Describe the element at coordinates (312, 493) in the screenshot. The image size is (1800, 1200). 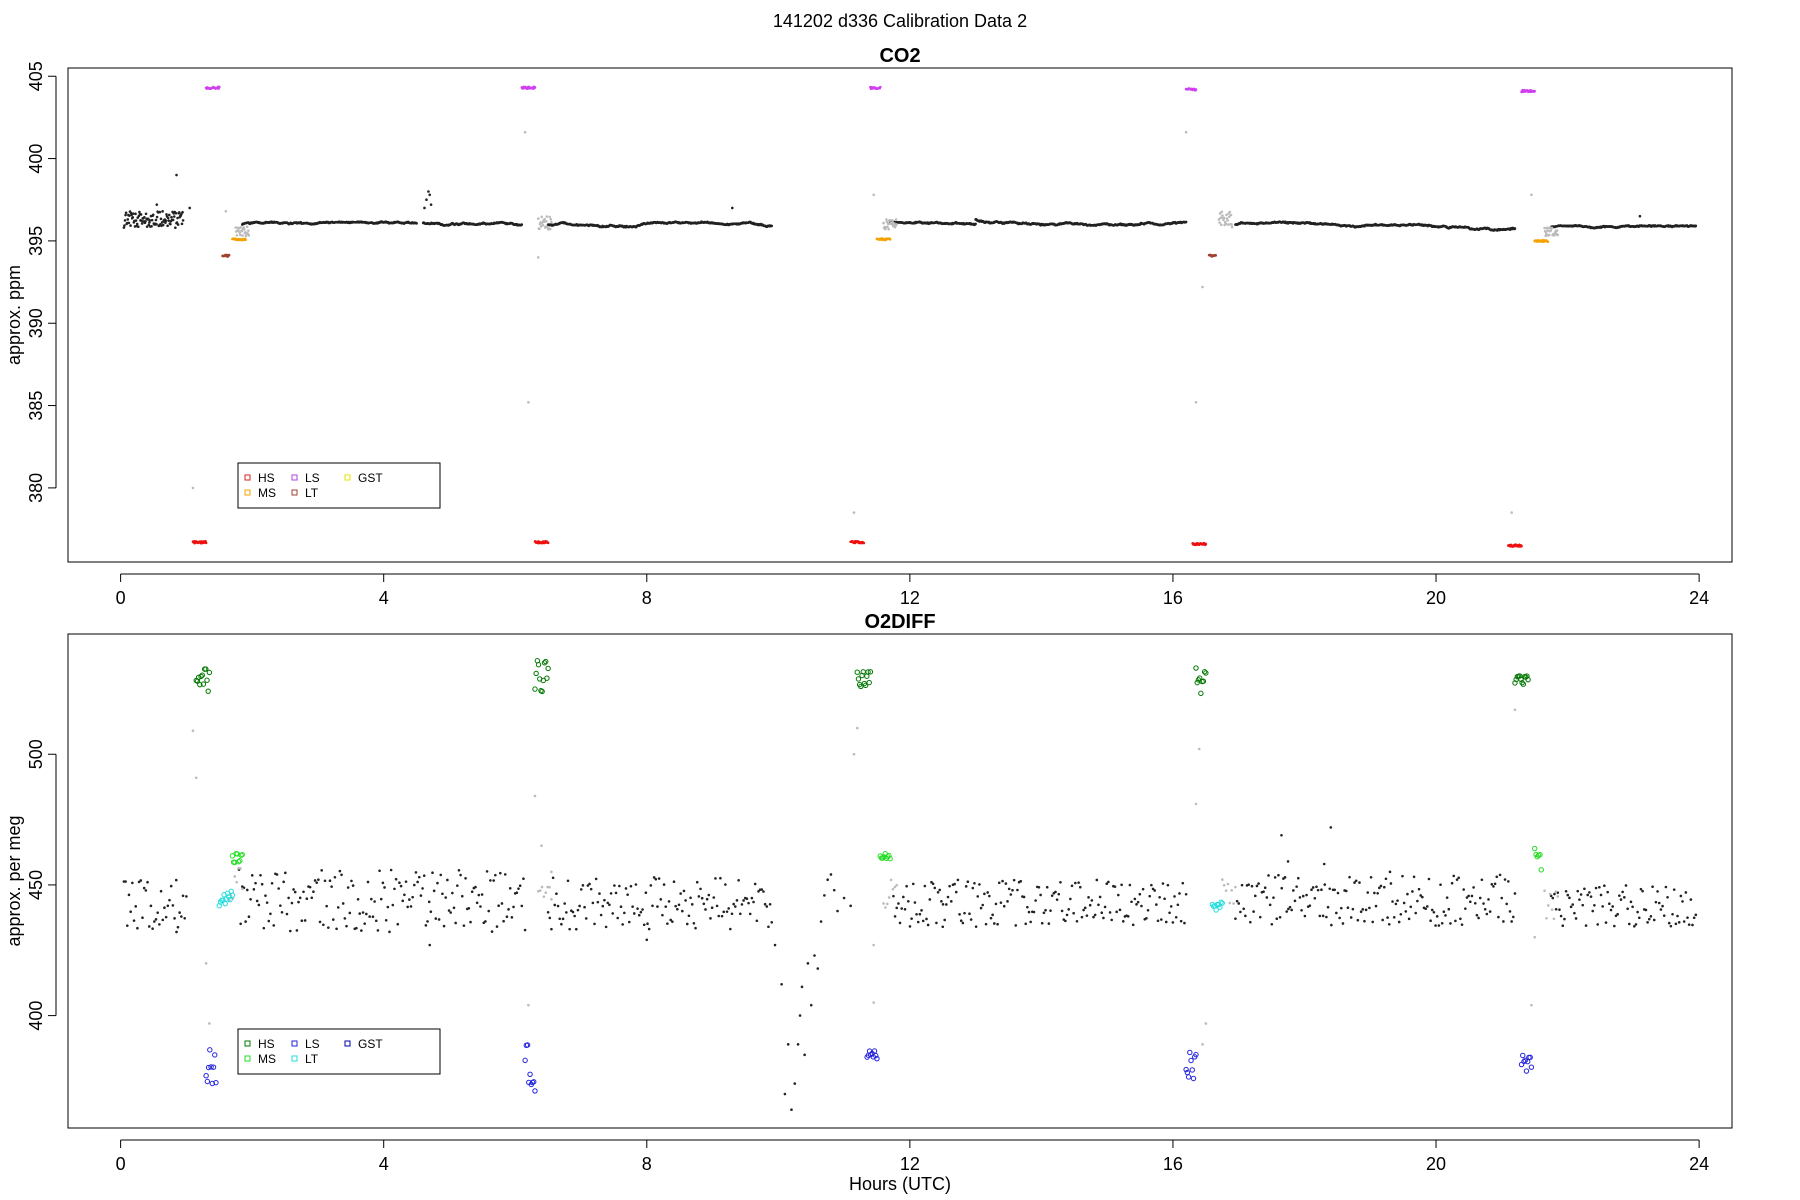
I see `co2-legend-label: LT` at that location.